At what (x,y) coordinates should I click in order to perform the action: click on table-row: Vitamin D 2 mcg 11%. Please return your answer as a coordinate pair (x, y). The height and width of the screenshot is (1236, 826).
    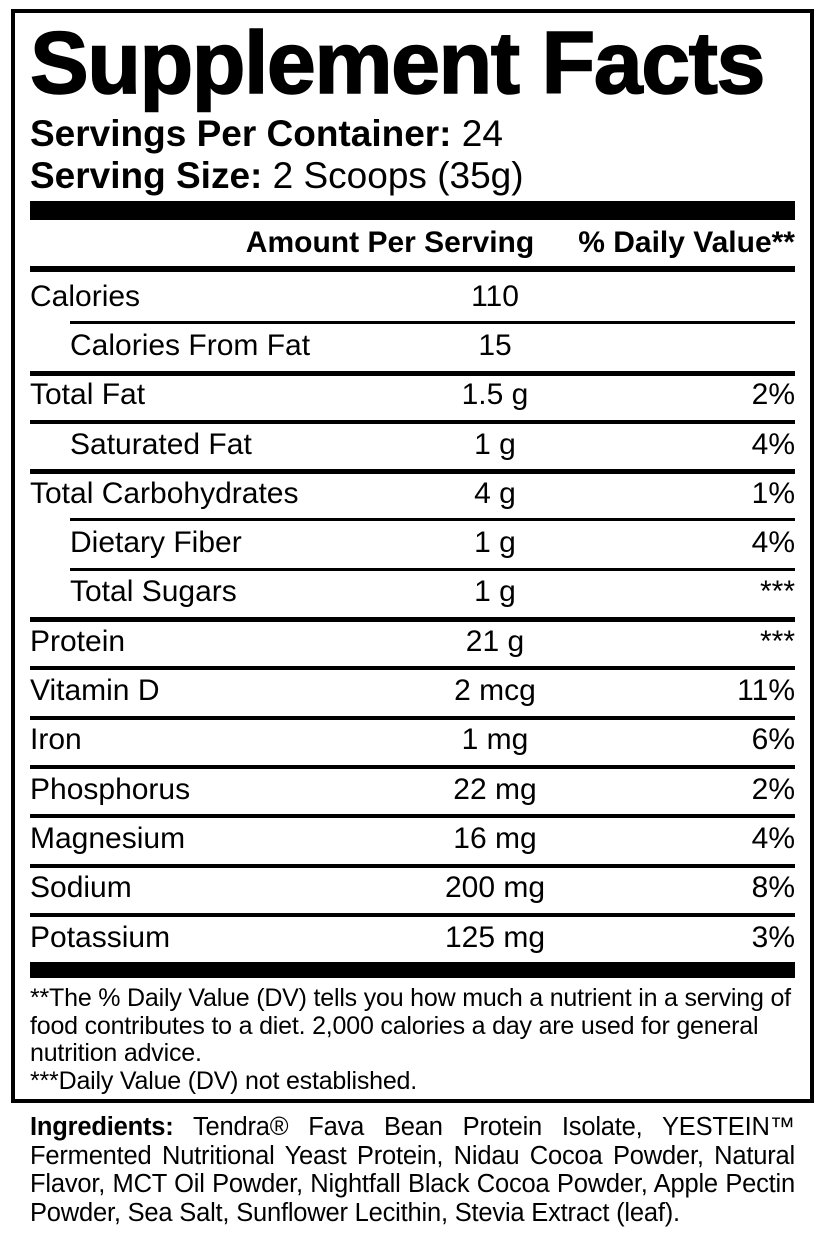
    Looking at the image, I should click on (412, 690).